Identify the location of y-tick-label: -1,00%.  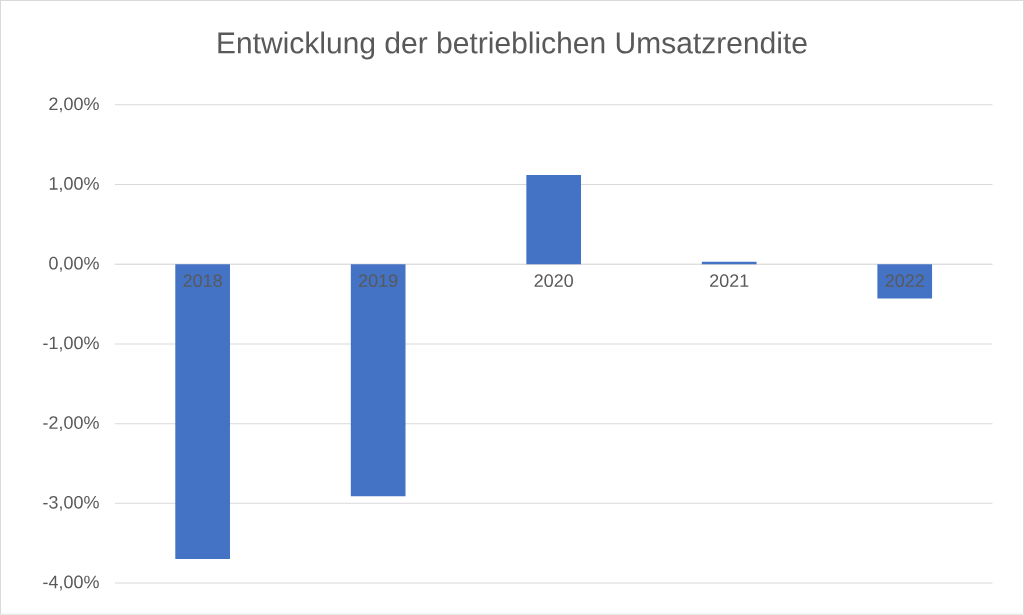
(71, 344).